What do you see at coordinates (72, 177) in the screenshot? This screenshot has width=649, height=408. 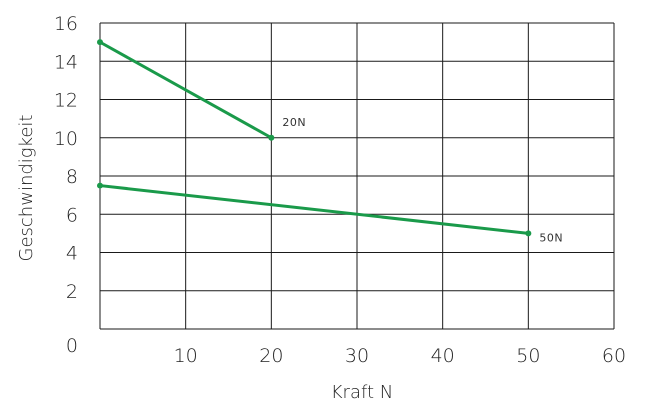 I see `y-tick-label: 8` at bounding box center [72, 177].